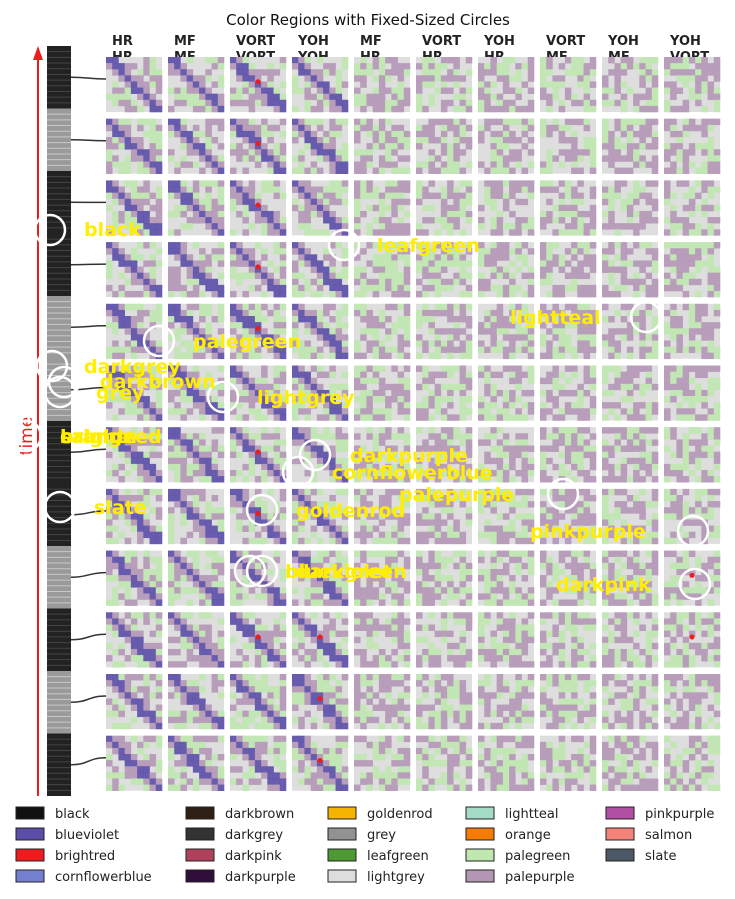 Image resolution: width=735 pixels, height=899 pixels. What do you see at coordinates (499, 41) in the screenshot?
I see `column-header-top: YOH` at bounding box center [499, 41].